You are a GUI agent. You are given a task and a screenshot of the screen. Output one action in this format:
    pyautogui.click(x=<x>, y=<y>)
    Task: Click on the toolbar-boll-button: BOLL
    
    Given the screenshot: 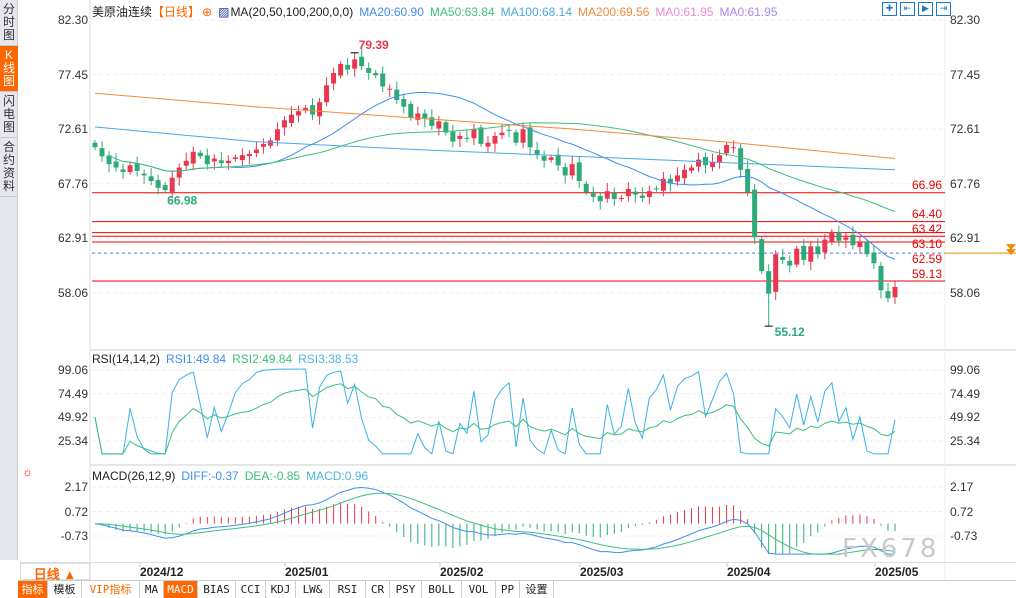 What is the action you would take?
    pyautogui.click(x=442, y=589)
    